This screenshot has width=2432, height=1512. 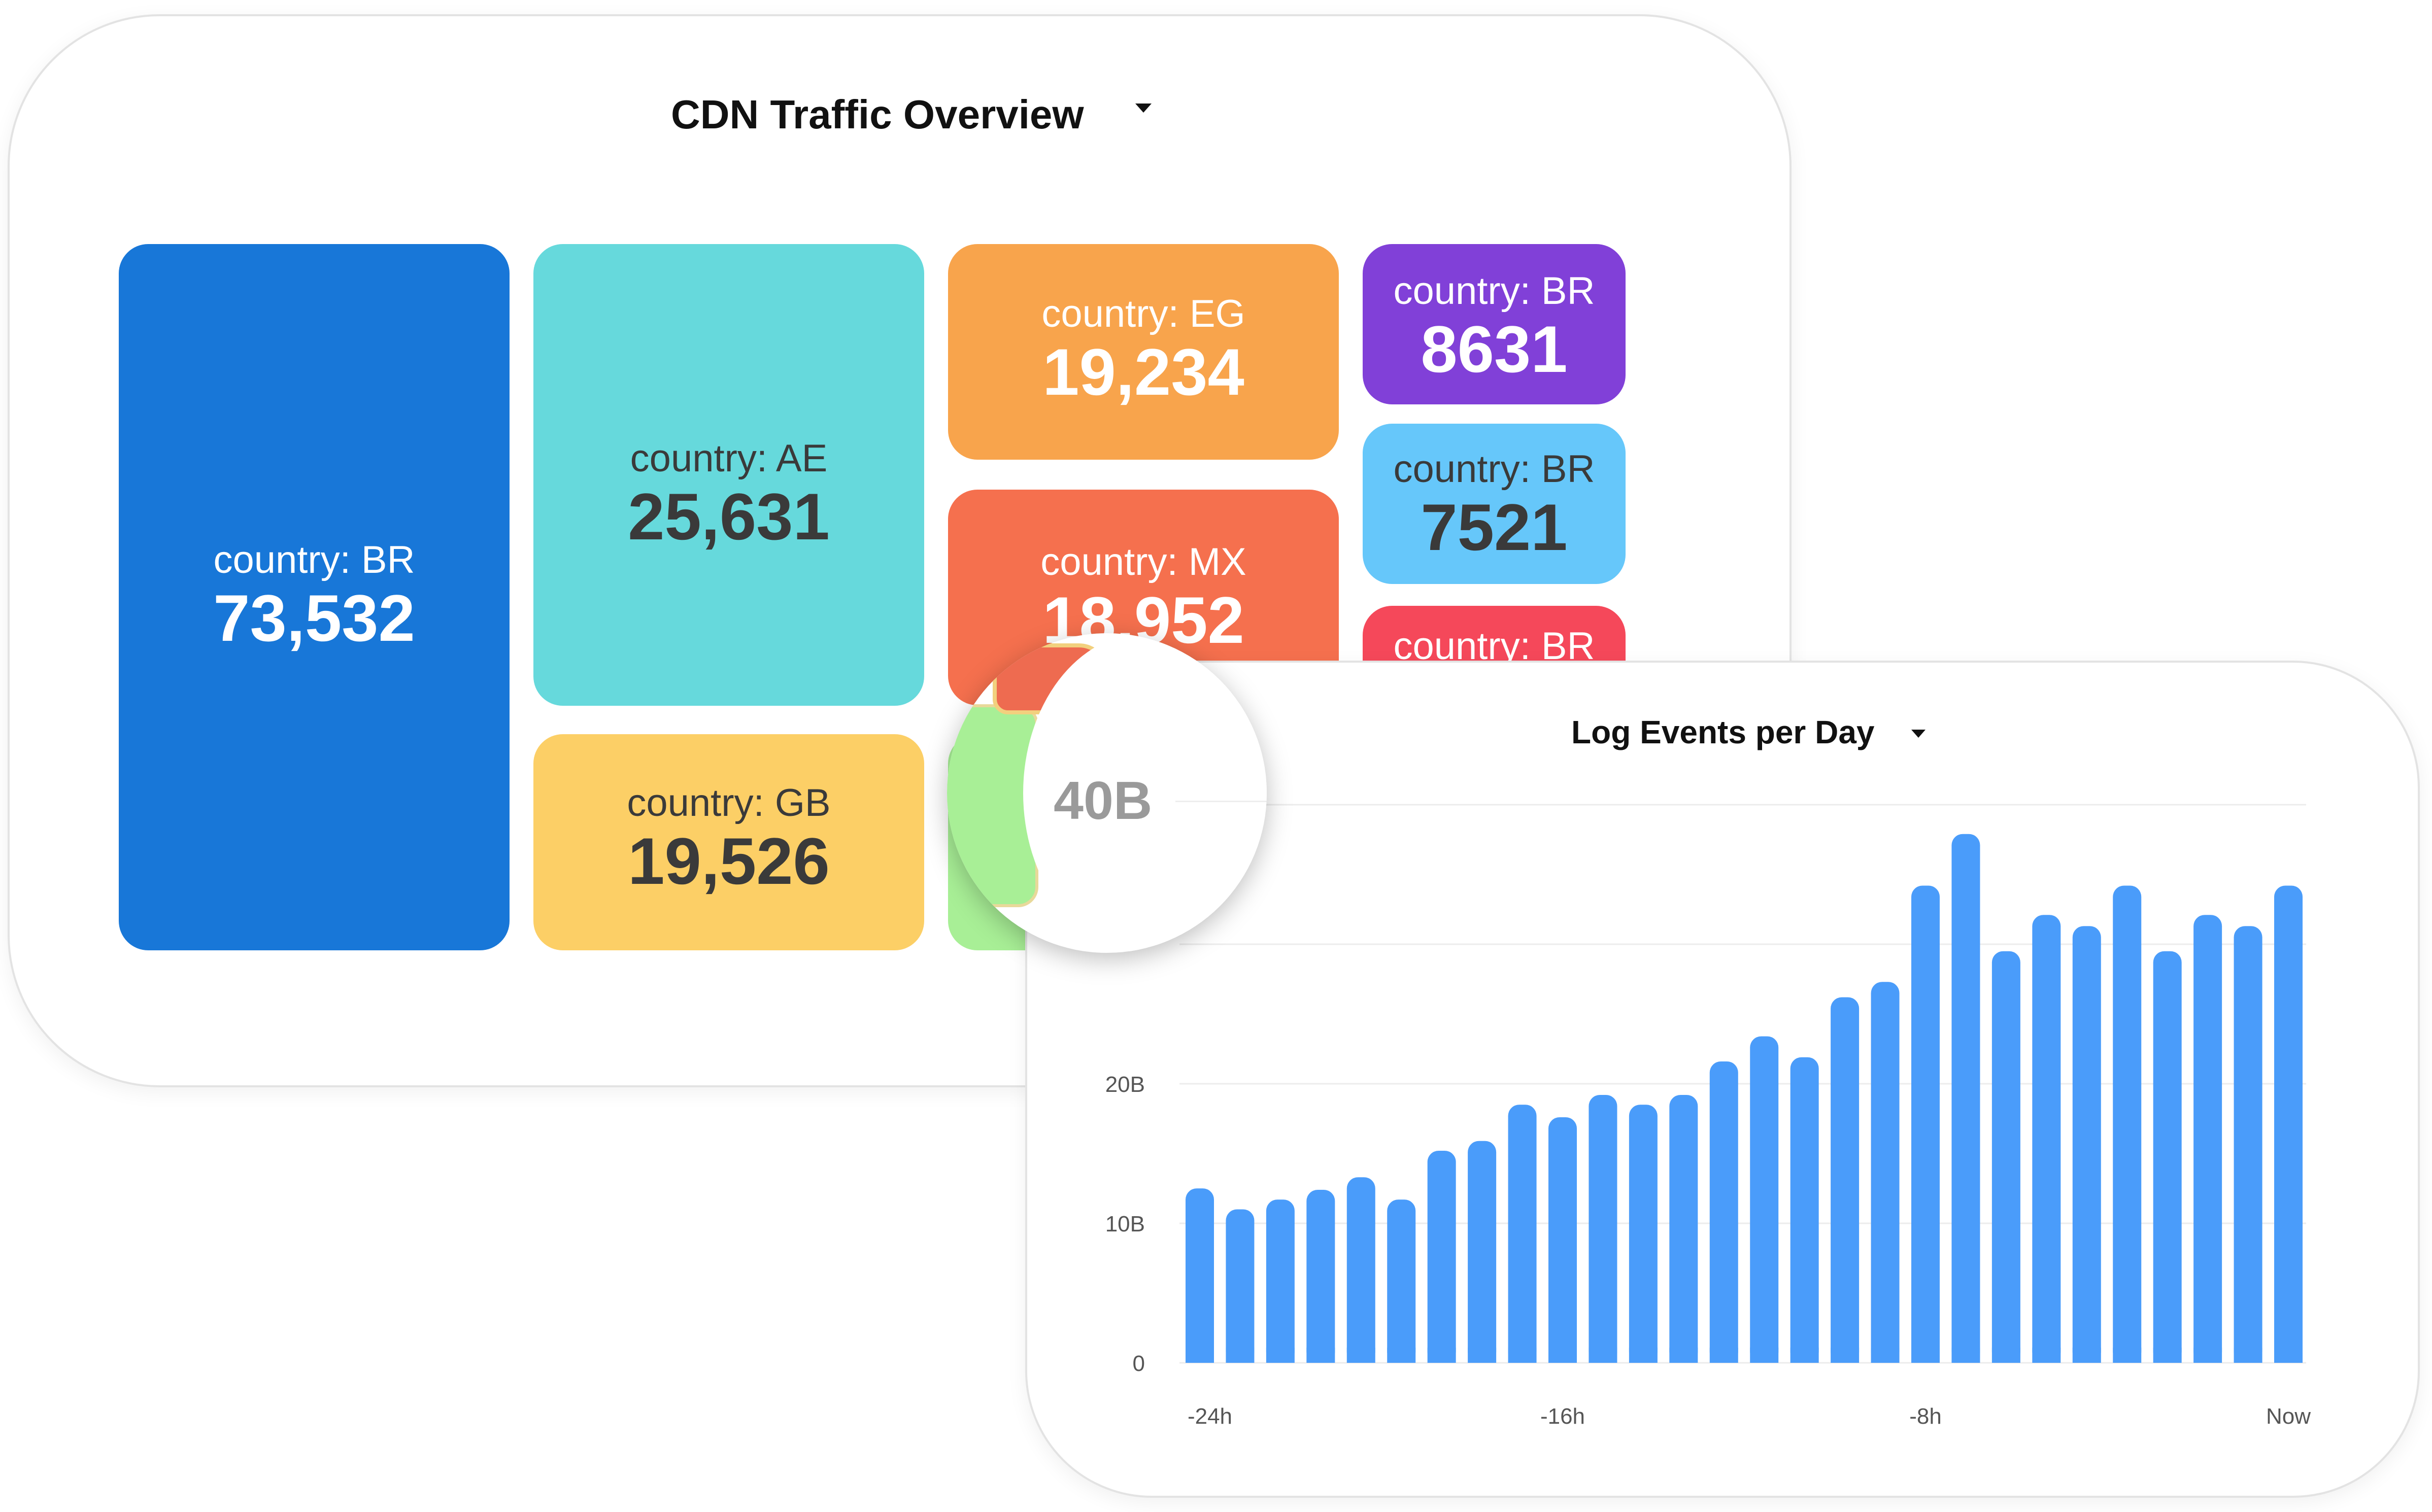 I want to click on treemap-tile-br-purple: country: BR 8631, so click(x=1494, y=324).